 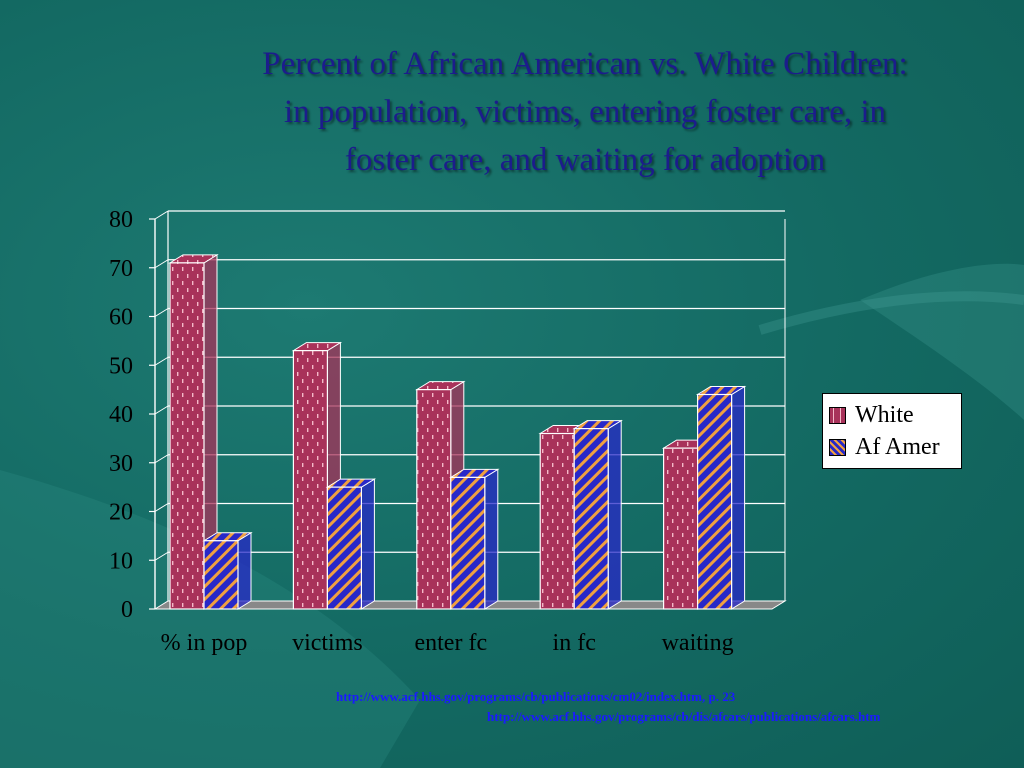 What do you see at coordinates (450, 643) in the screenshot?
I see `x-tick-label: enter fc` at bounding box center [450, 643].